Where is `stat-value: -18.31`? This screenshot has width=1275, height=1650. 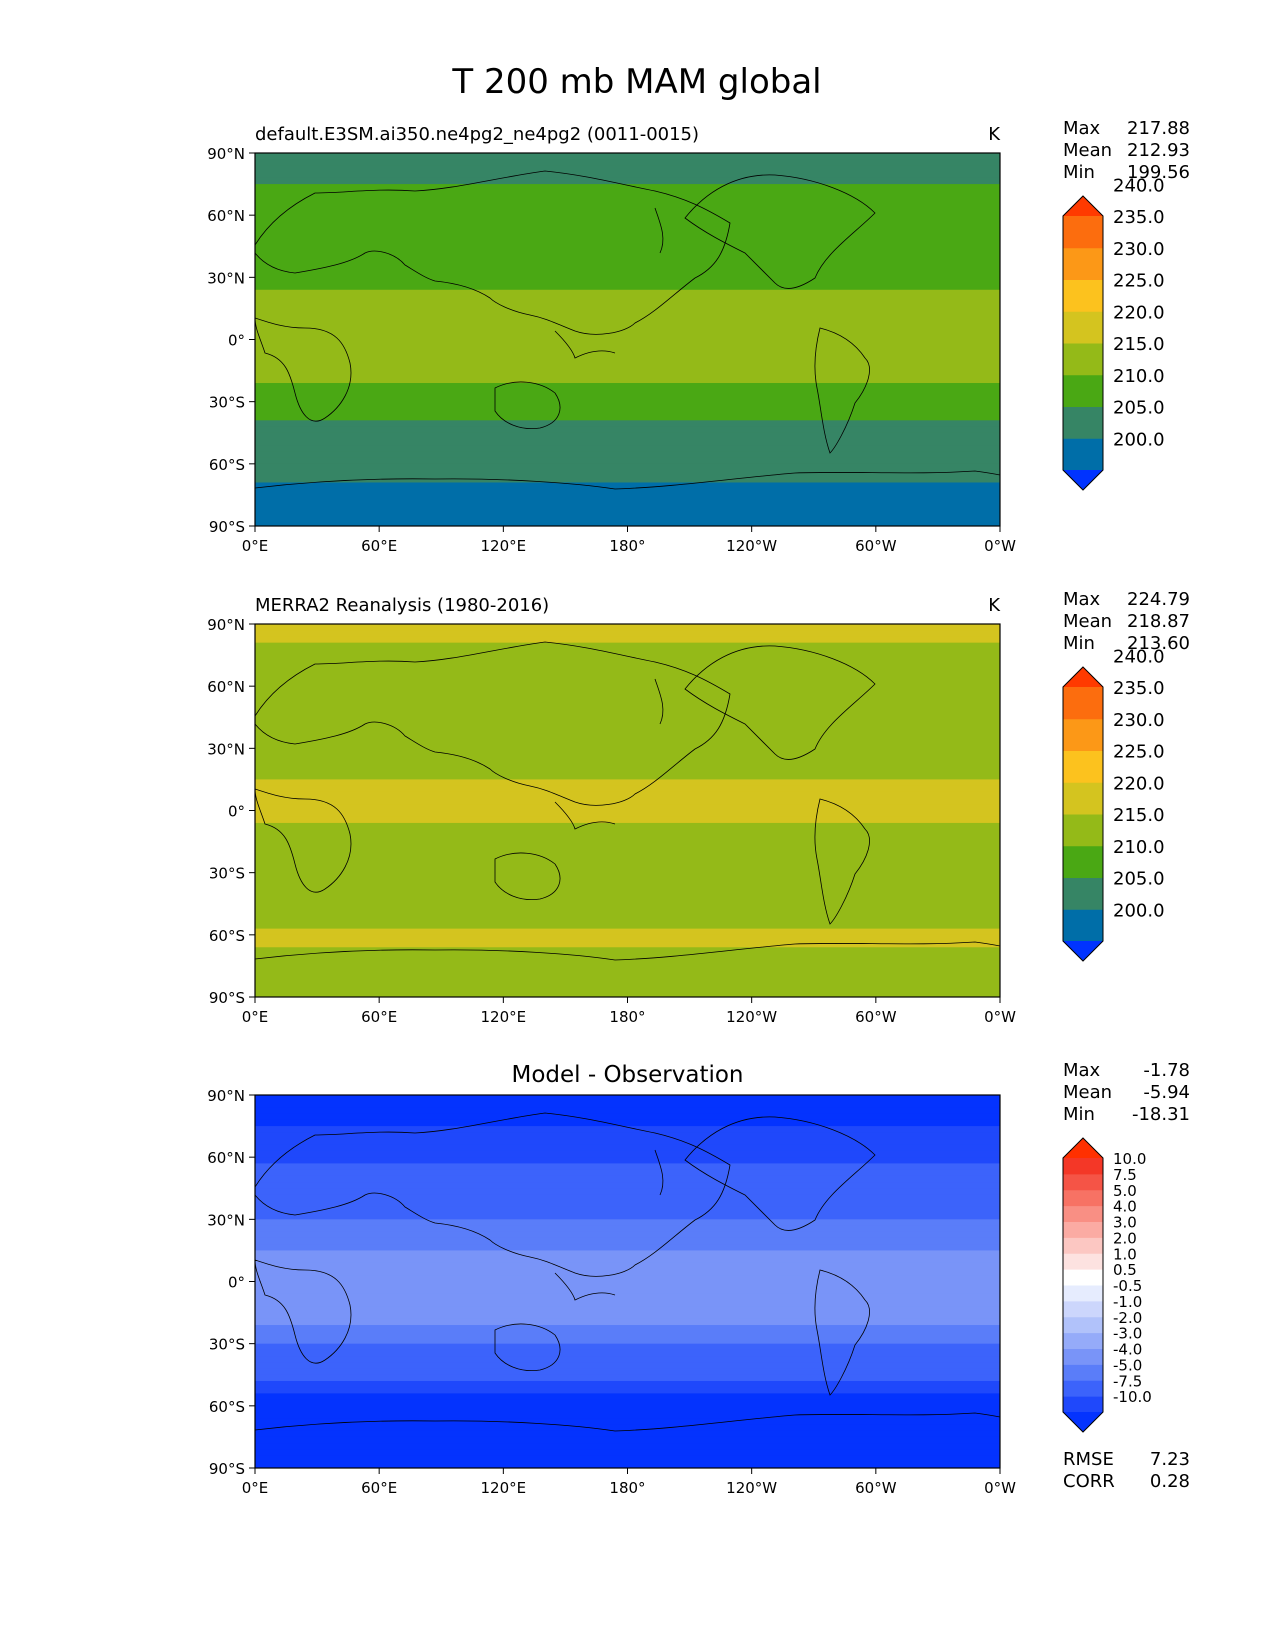 stat-value: -18.31 is located at coordinates (1161, 1114).